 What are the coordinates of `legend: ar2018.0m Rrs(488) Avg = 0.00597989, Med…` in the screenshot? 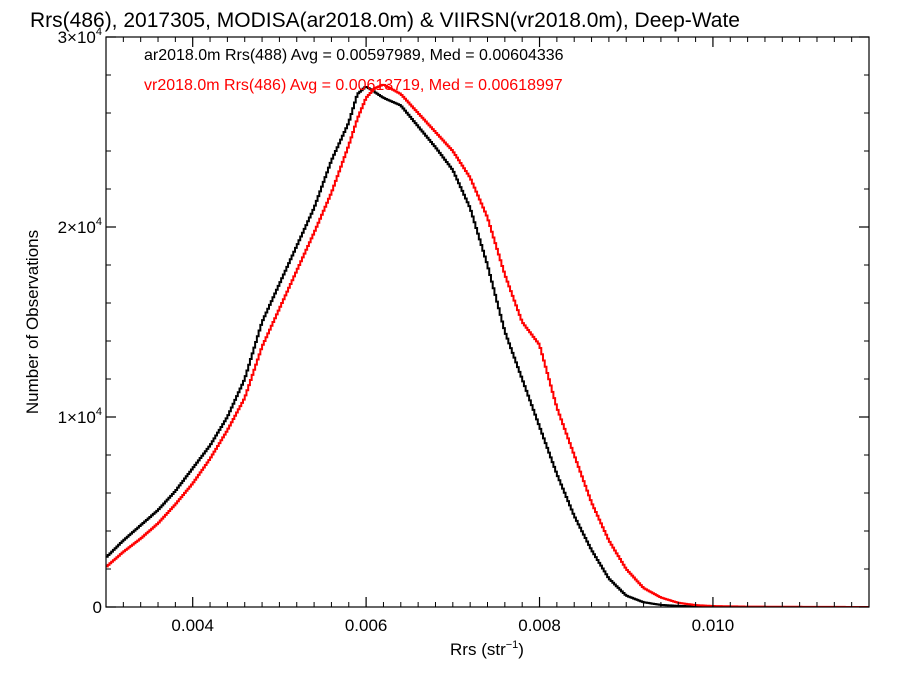 It's located at (354, 70).